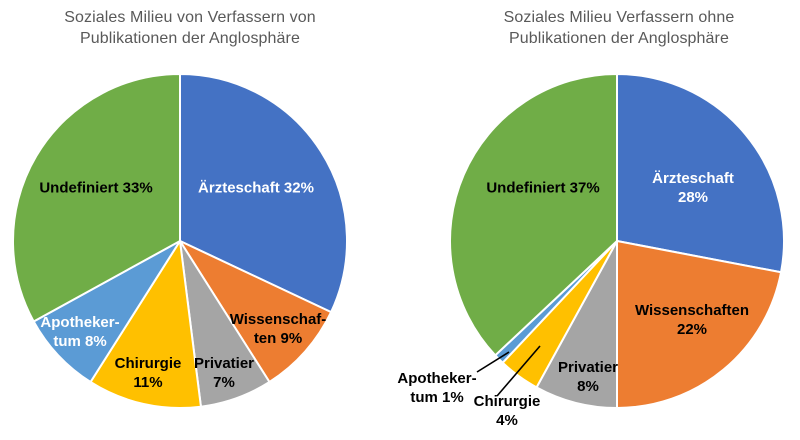  I want to click on pie-left-slice-aerzteschaft, so click(264, 193).